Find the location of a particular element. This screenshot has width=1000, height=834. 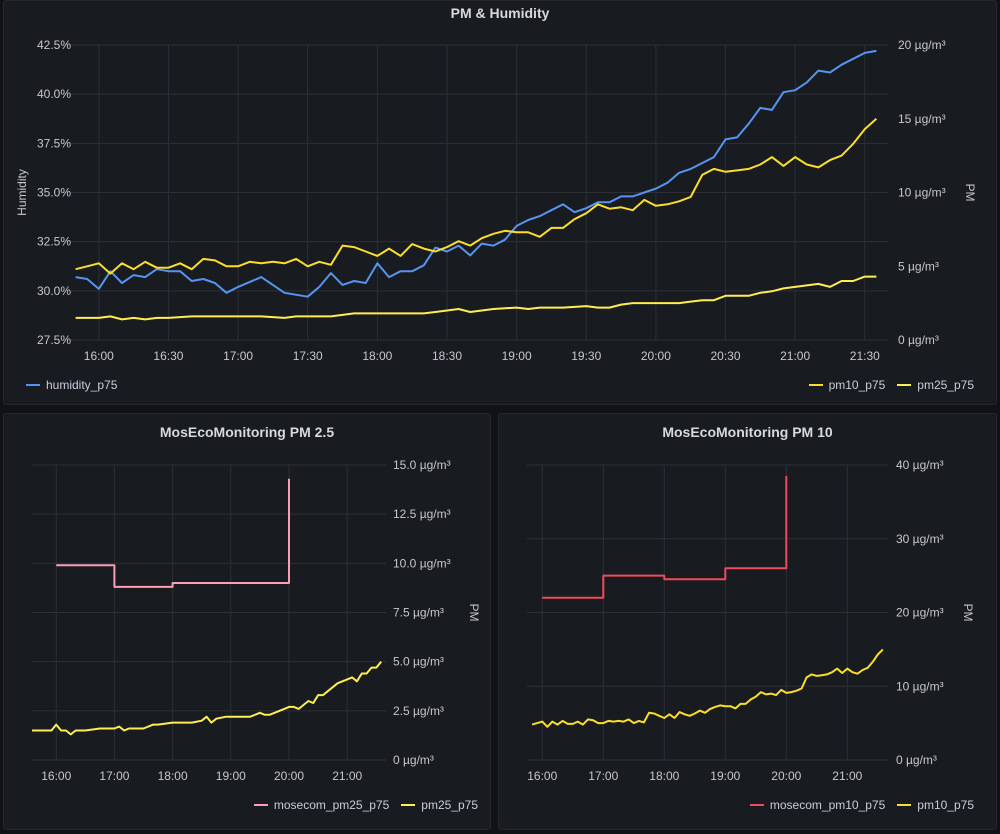

legend-label: humidity_p75 is located at coordinates (82, 385).